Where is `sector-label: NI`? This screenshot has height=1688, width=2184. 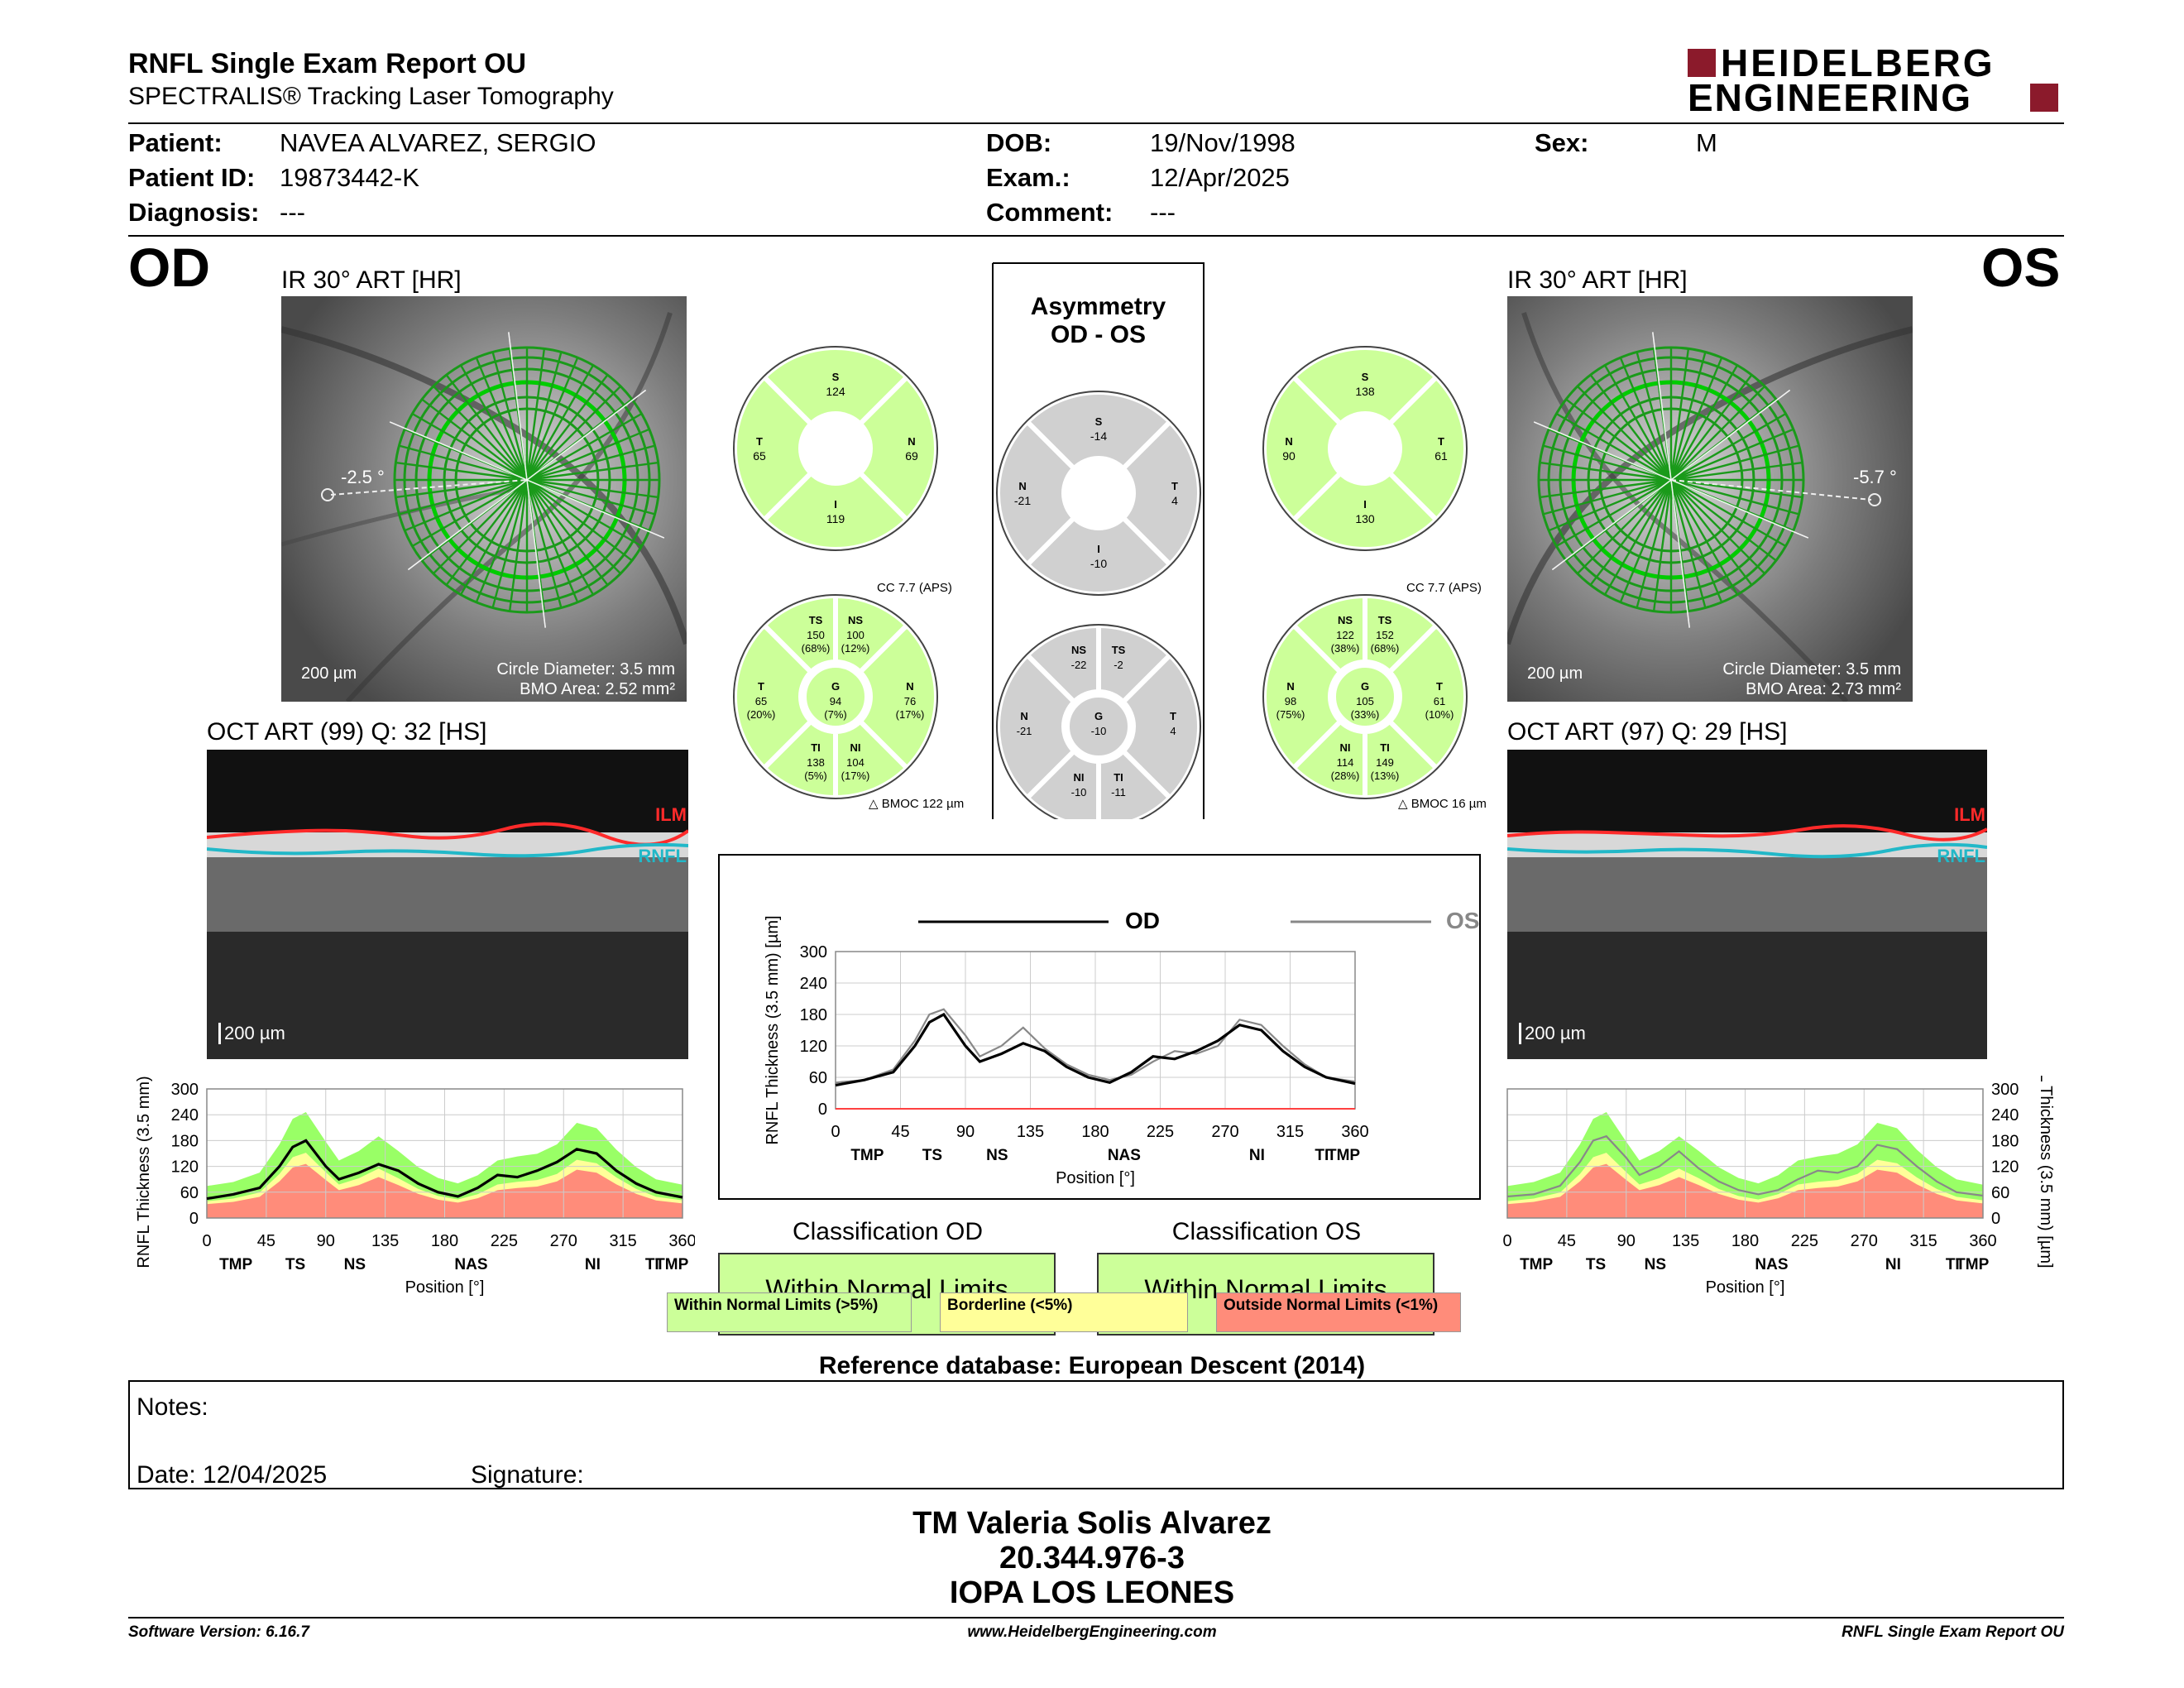 sector-label: NI is located at coordinates (593, 1264).